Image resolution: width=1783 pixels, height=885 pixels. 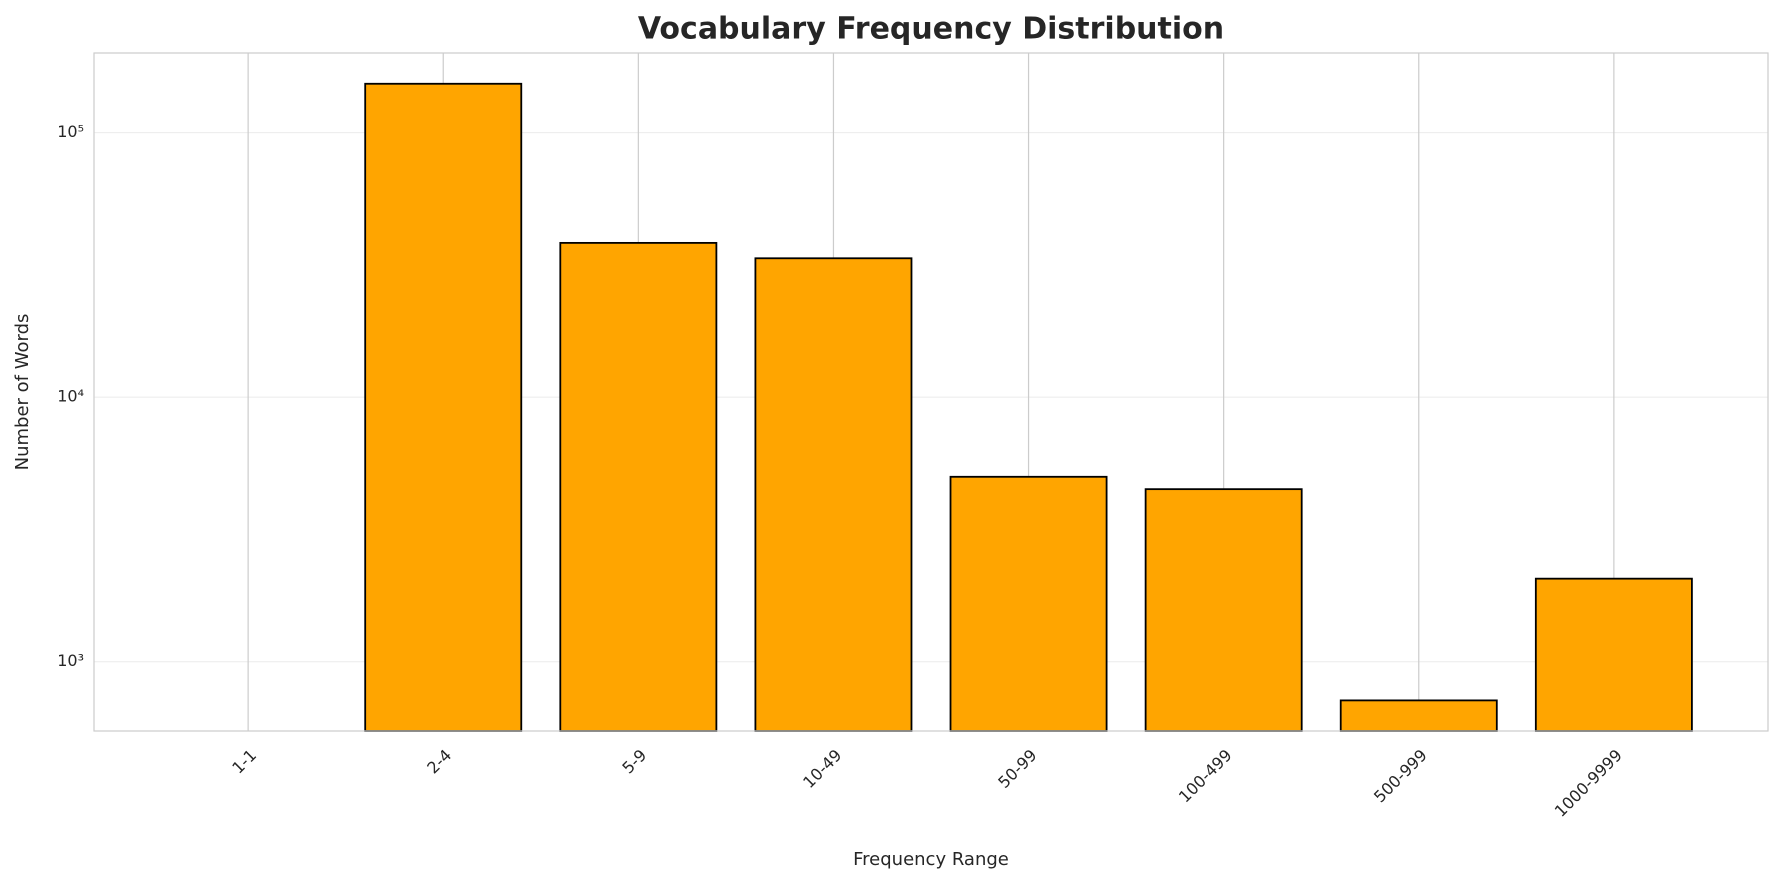 What do you see at coordinates (22, 392) in the screenshot?
I see `y-axis-label: Number of Words` at bounding box center [22, 392].